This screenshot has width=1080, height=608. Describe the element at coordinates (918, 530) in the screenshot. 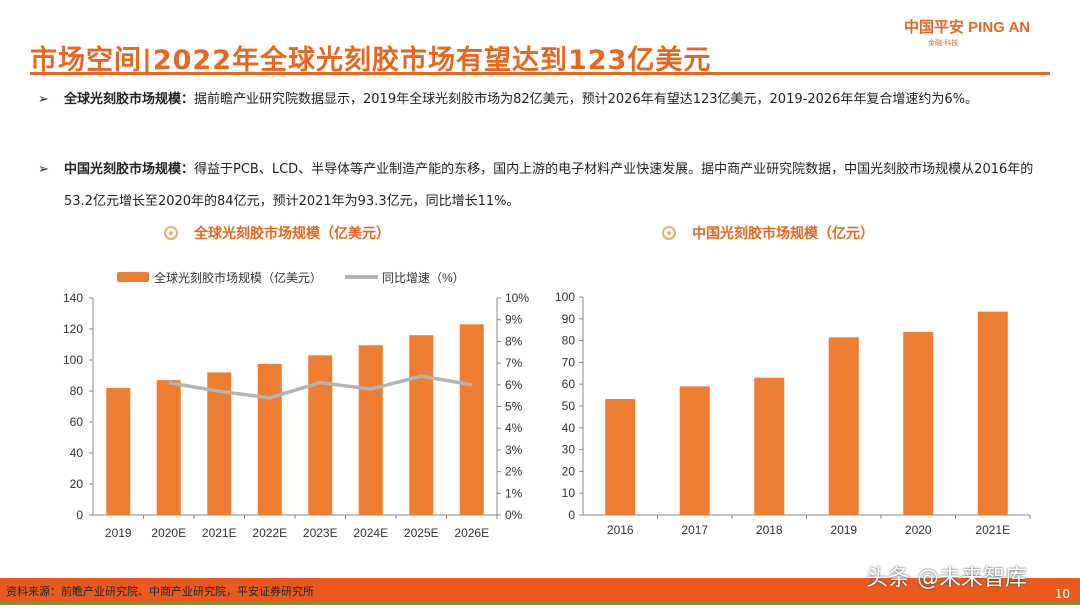

I see `x-tick-label: 2020` at that location.